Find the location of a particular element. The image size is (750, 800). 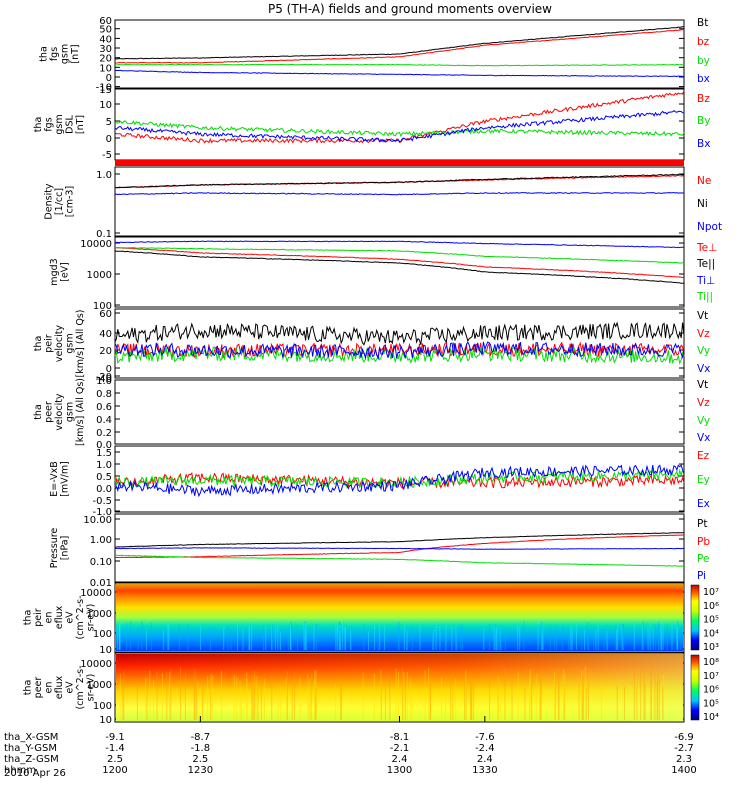

legend-ne: Ne is located at coordinates (704, 181).